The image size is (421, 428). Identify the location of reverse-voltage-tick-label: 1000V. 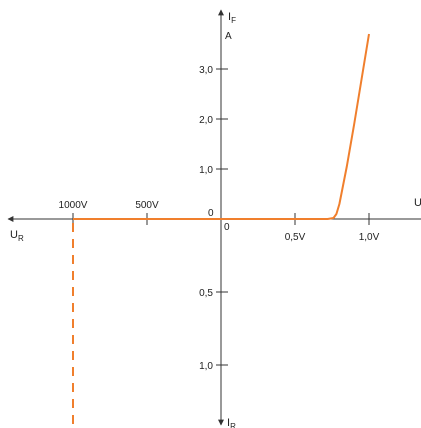
(73, 205).